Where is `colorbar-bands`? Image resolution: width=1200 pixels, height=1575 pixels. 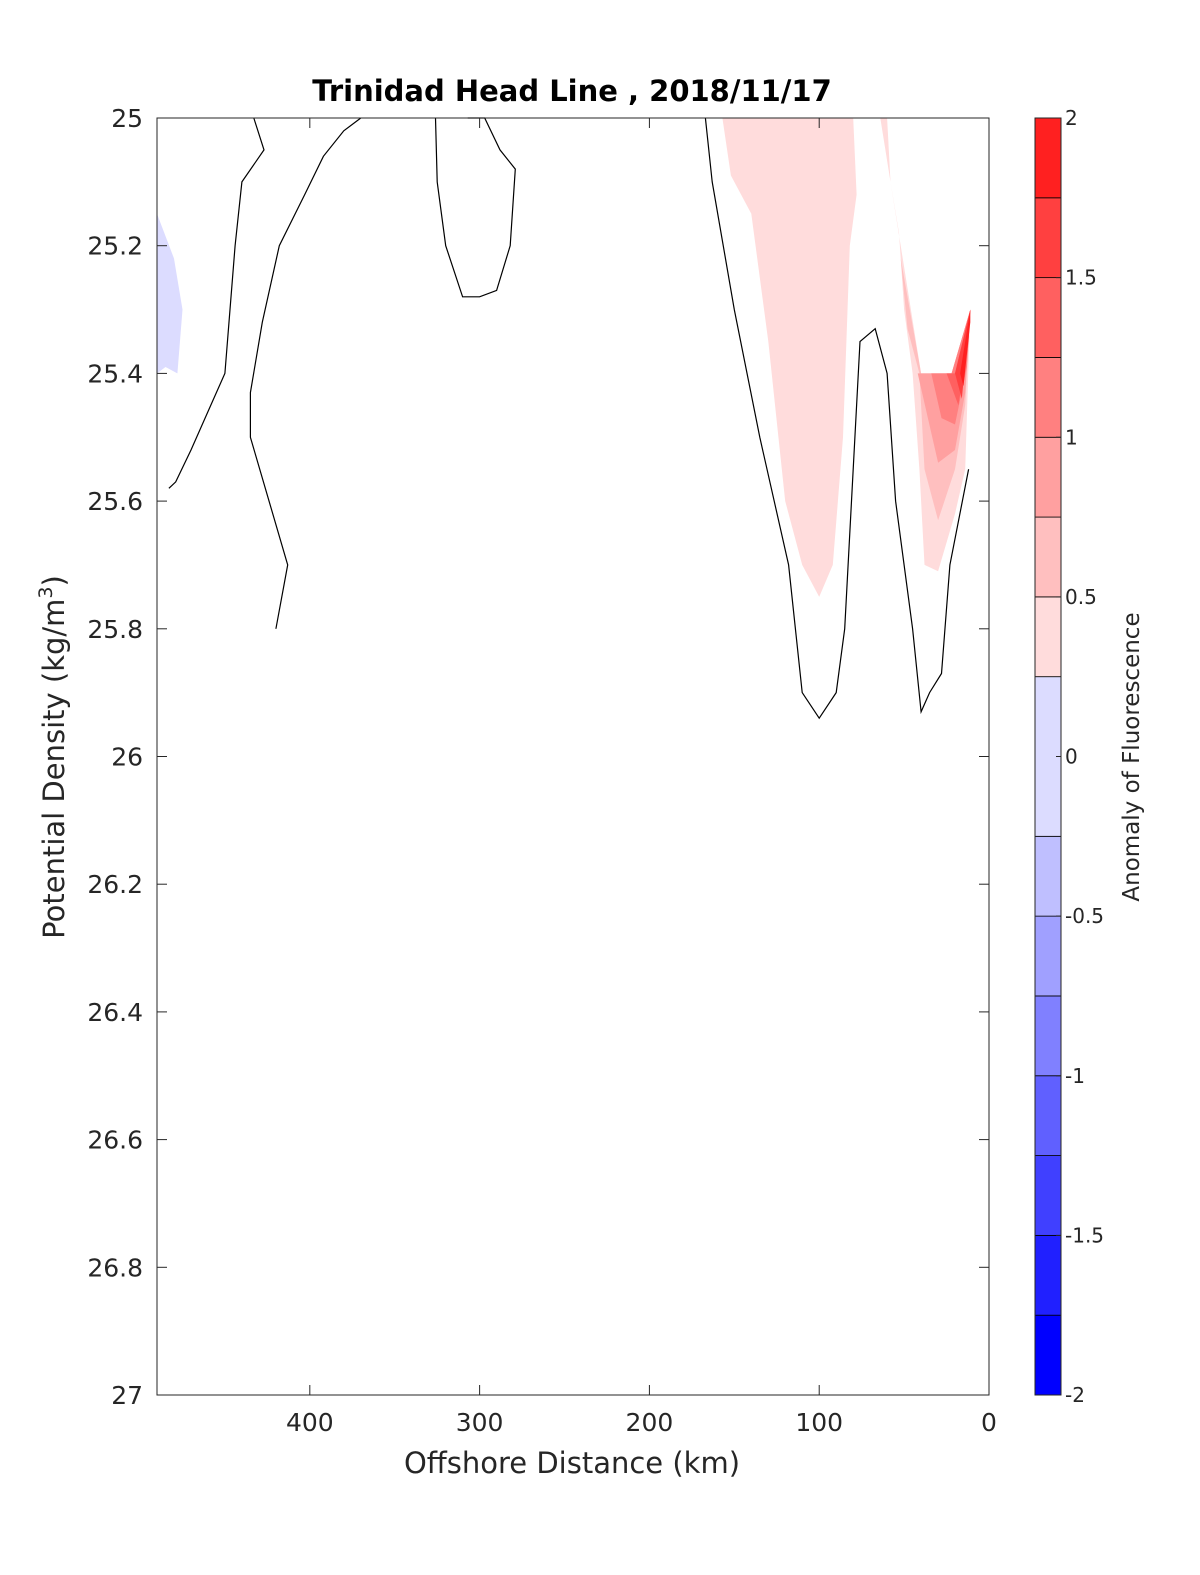 colorbar-bands is located at coordinates (1048, 756).